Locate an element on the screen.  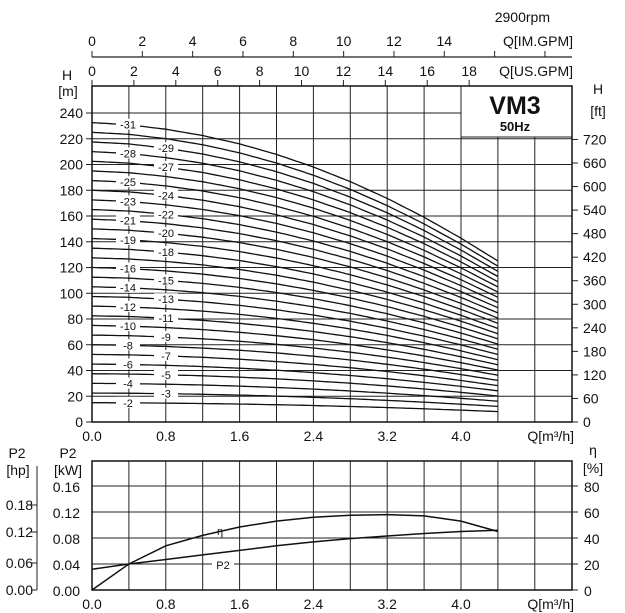
chart-subtitle: 50Hz is located at coordinates (515, 126).